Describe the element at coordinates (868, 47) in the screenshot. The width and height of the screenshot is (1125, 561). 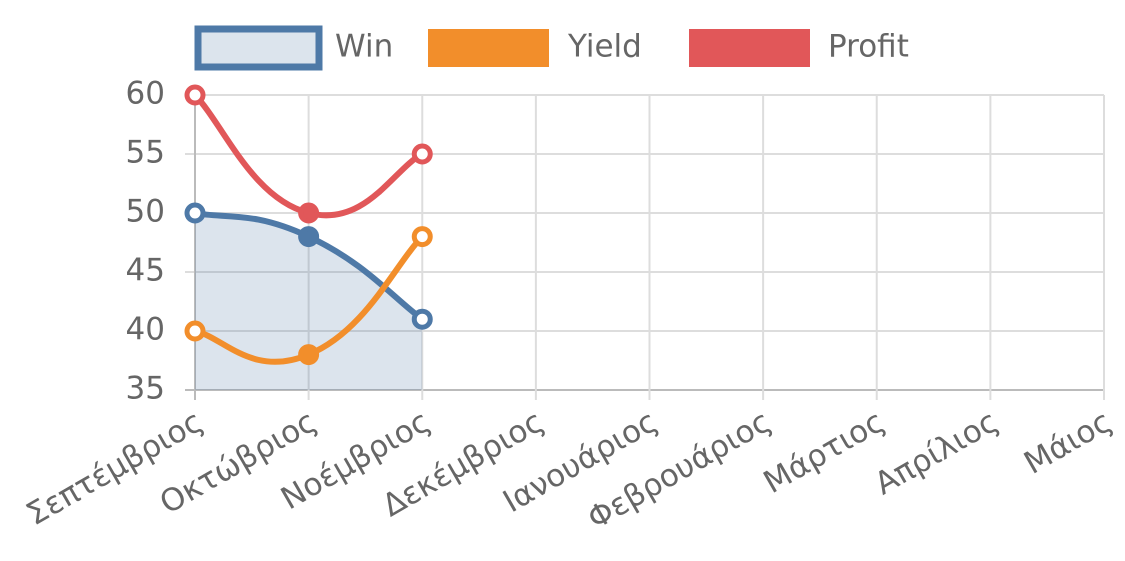
I see `legend-label: Profit` at that location.